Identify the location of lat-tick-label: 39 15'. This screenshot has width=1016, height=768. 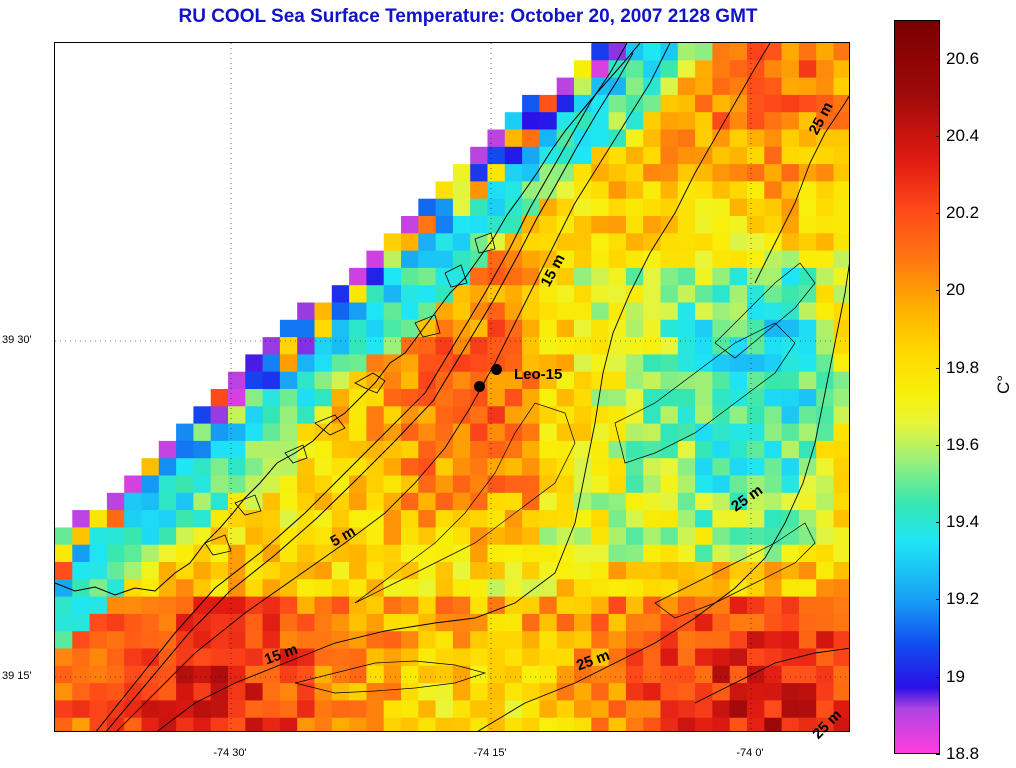
(17, 676).